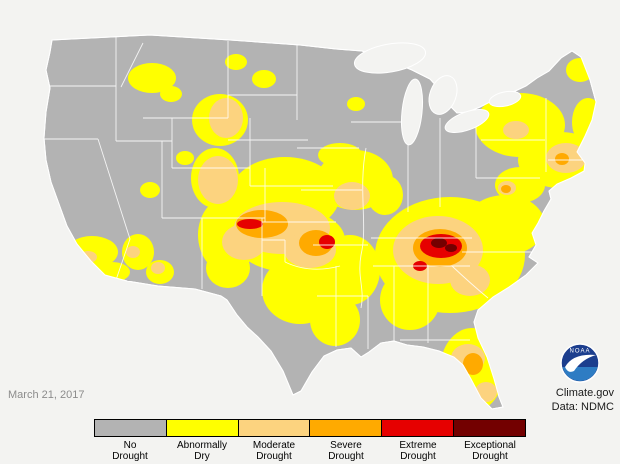 Image resolution: width=620 pixels, height=464 pixels. I want to click on legend-swatch-severe-drought, so click(346, 428).